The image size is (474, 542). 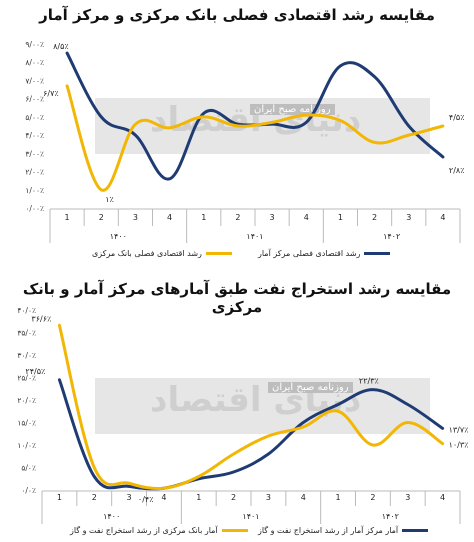 I want to click on y-tick-label: ۶/۰۰٪, so click(x=34, y=99).